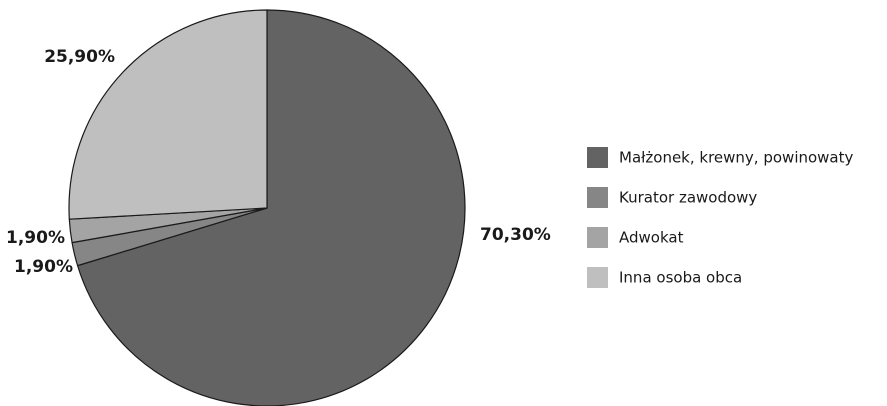 This screenshot has height=406, width=887. I want to click on legend-label-malzonek-krewny-powinowaty: Małżonek, krewny, powinowaty, so click(736, 158).